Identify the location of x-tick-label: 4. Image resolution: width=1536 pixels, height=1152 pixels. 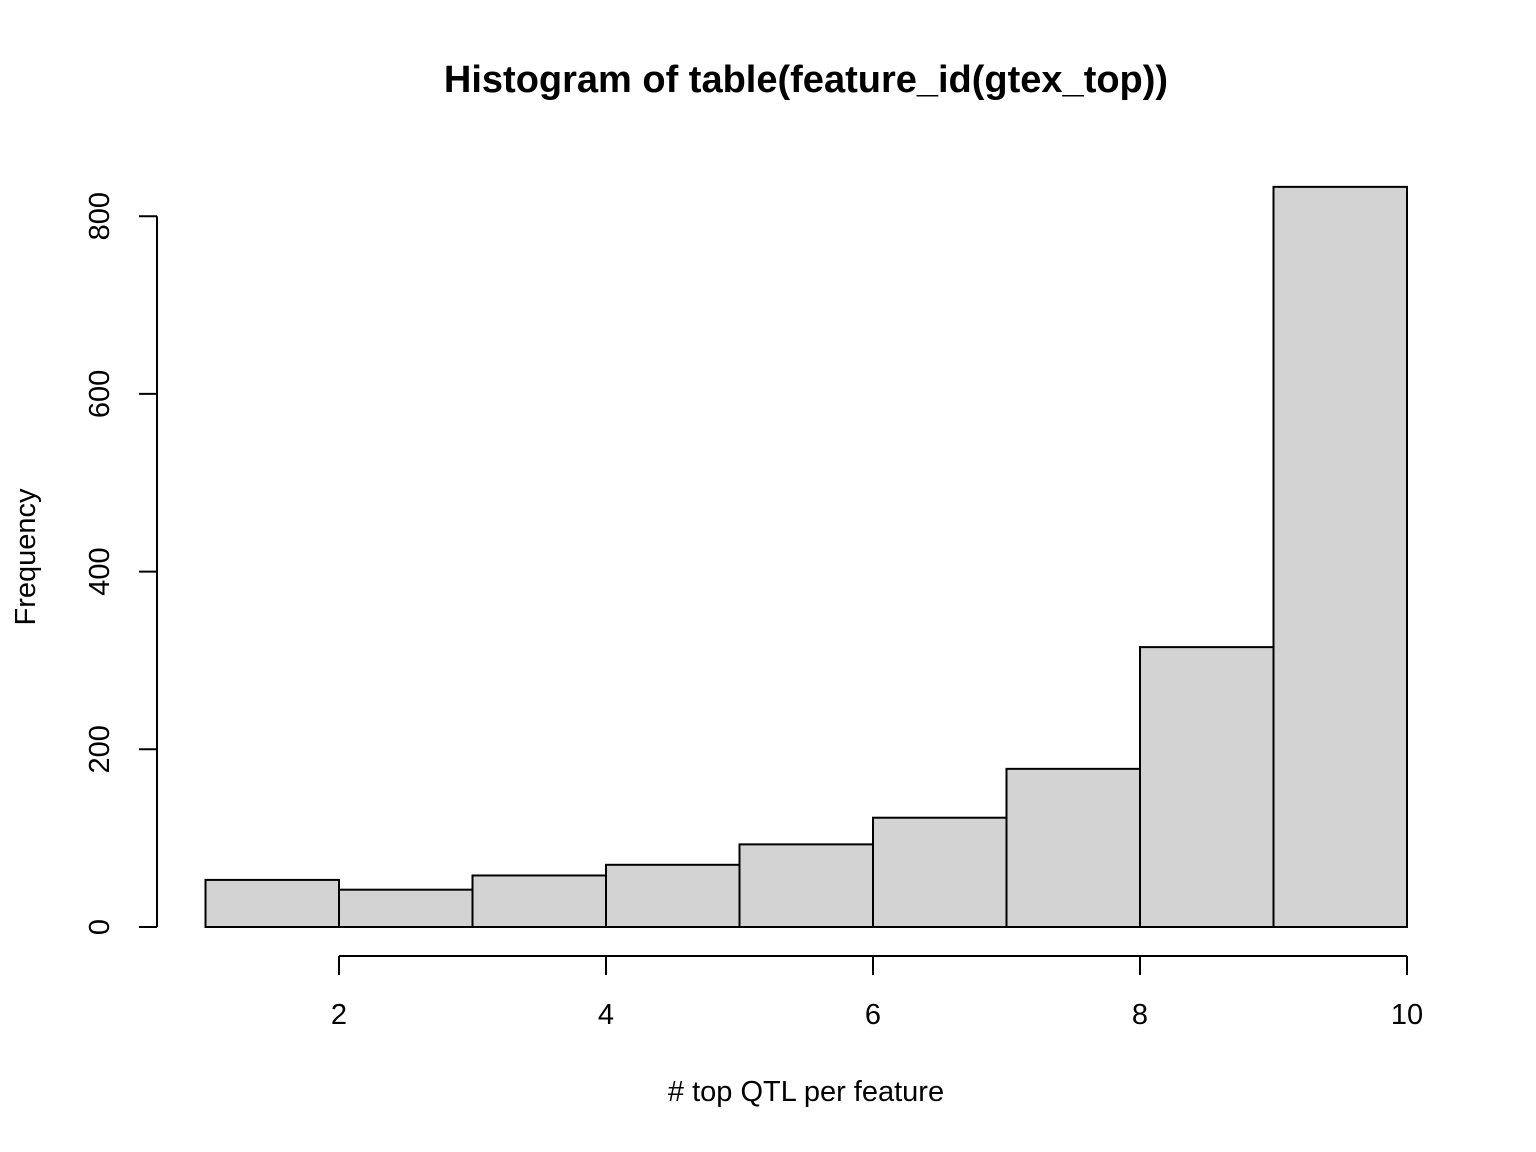
(606, 1015).